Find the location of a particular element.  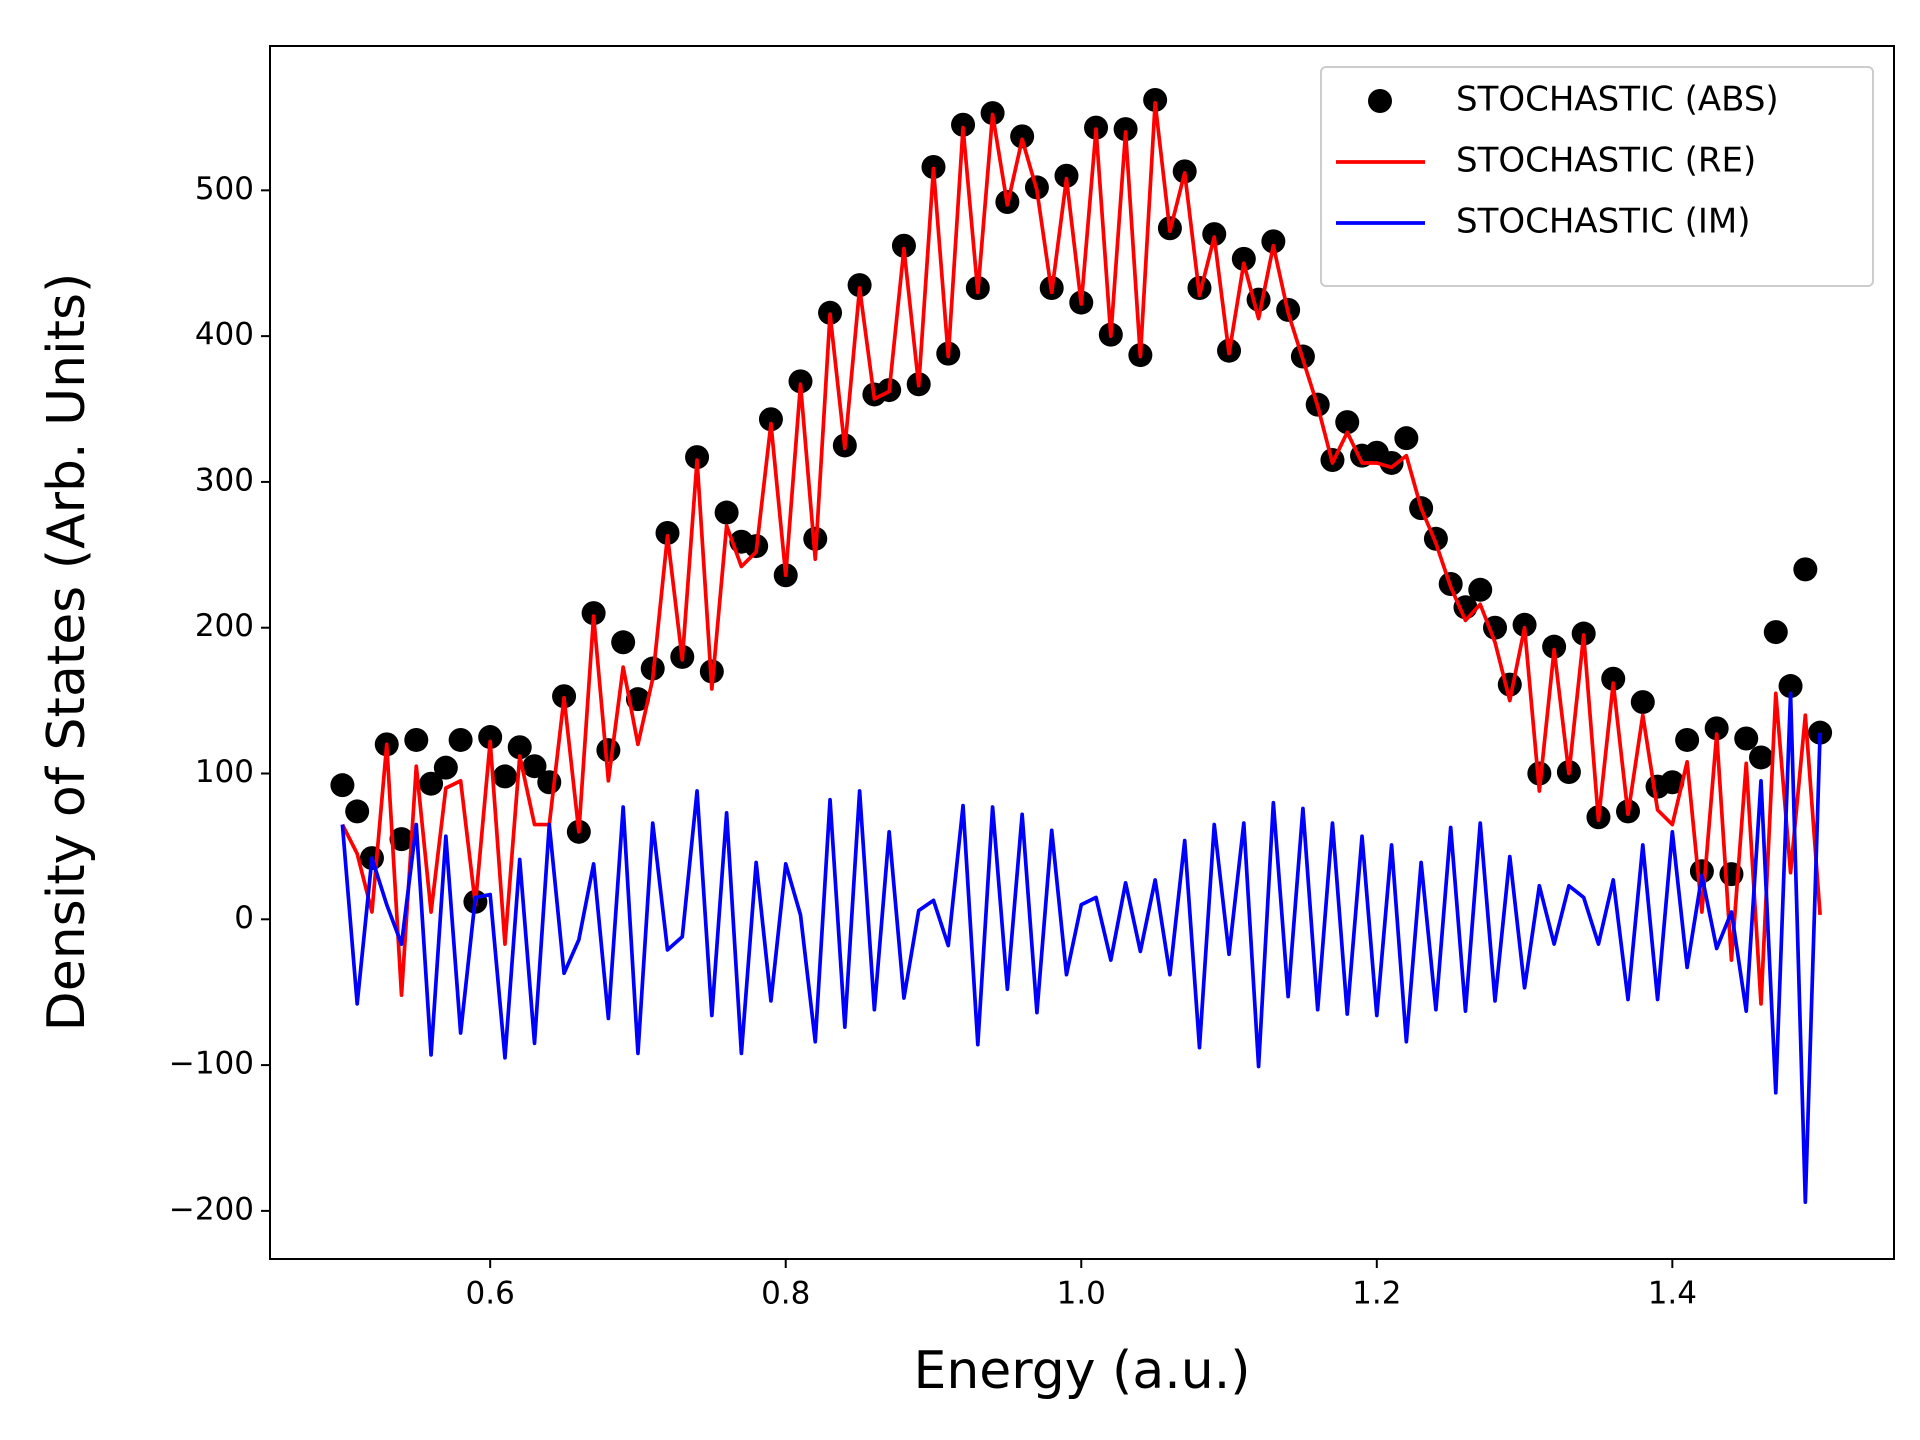

y-tick-label: 200 is located at coordinates (224, 626).